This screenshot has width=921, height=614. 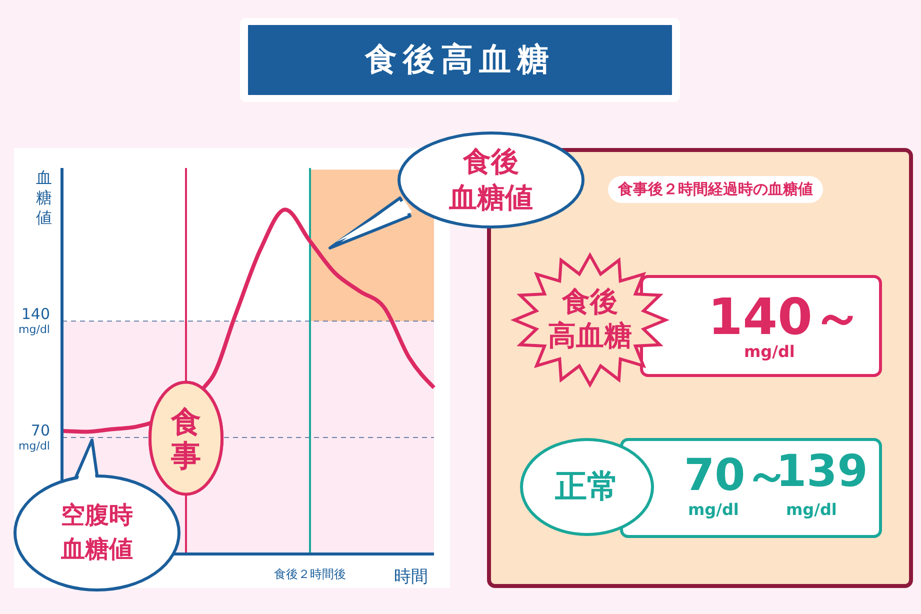 I want to click on annotation: 食事, so click(x=185, y=439).